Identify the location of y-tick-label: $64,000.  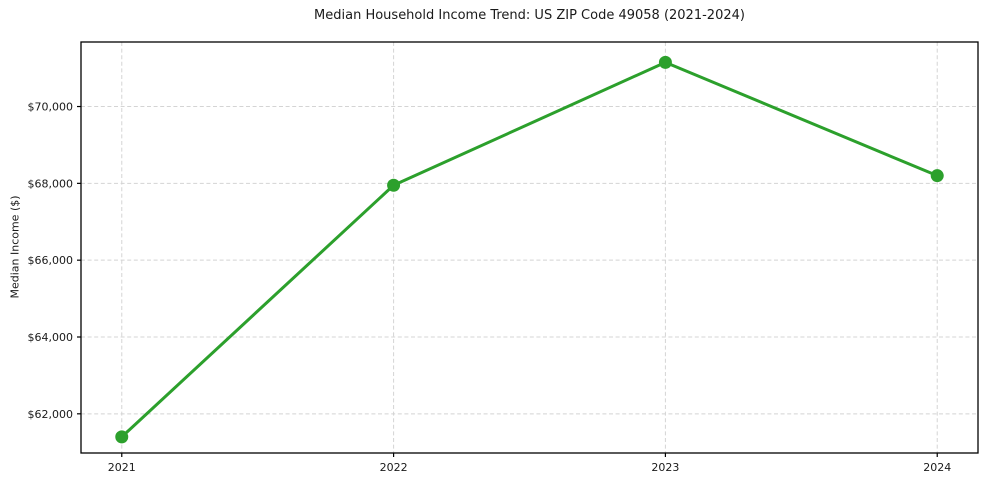
(51, 337).